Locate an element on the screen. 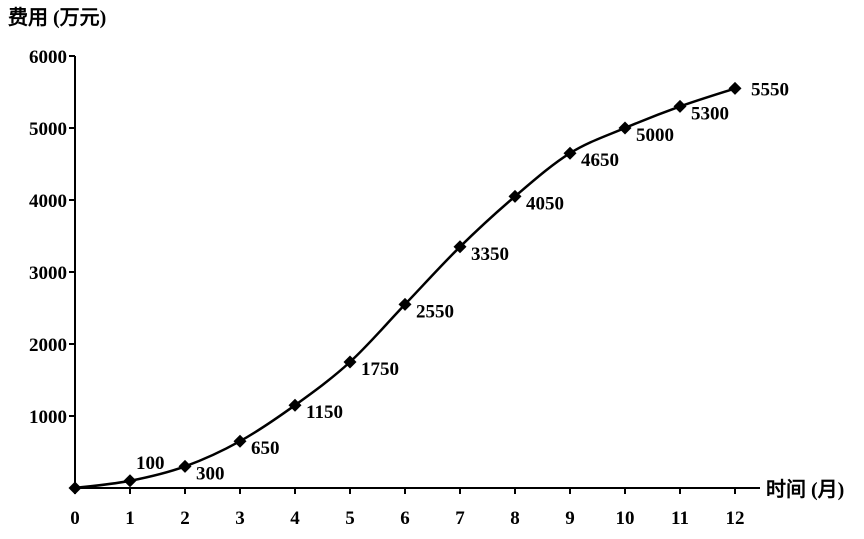 Image resolution: width=864 pixels, height=539 pixels. x-tick-label: 3 is located at coordinates (240, 518).